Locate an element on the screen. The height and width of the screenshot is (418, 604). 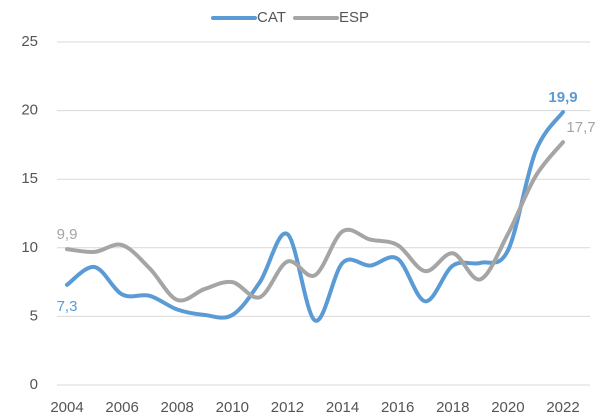
x-tick-label: 2006 is located at coordinates (121, 407).